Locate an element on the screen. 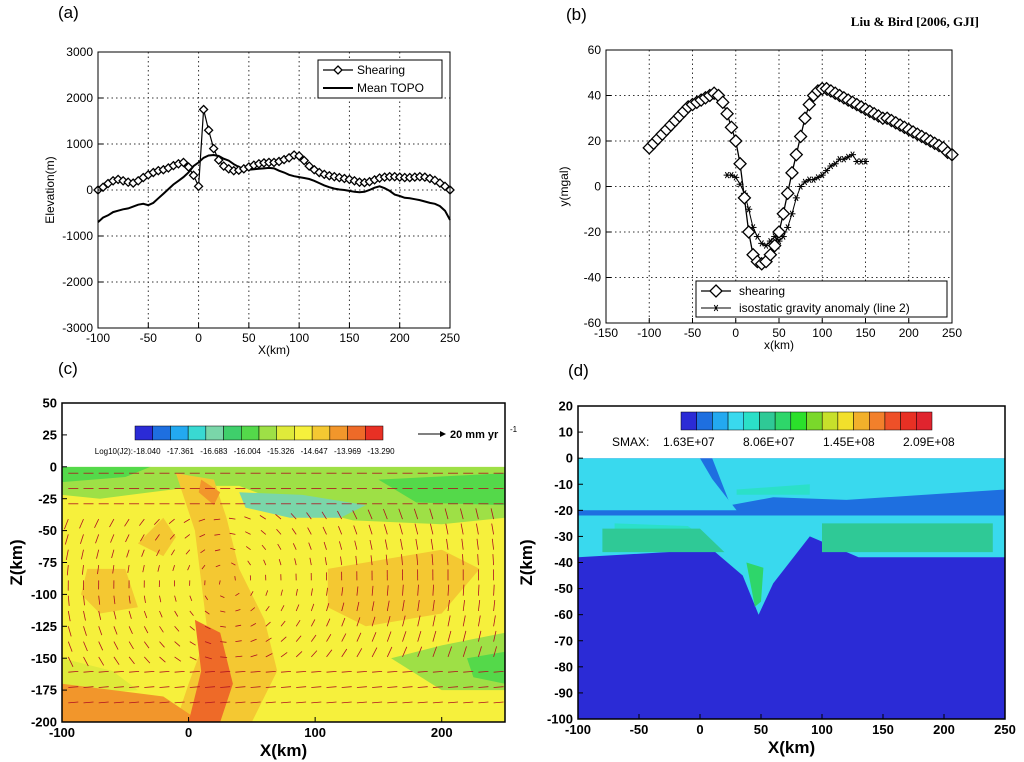  x-tick-label: 150 is located at coordinates (349, 338).